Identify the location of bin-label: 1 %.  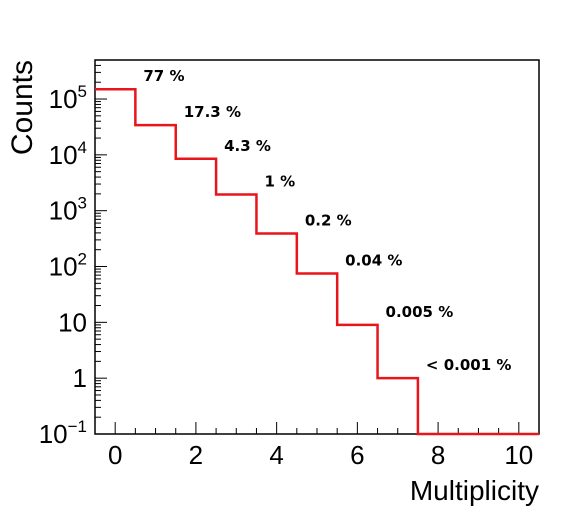
(279, 181).